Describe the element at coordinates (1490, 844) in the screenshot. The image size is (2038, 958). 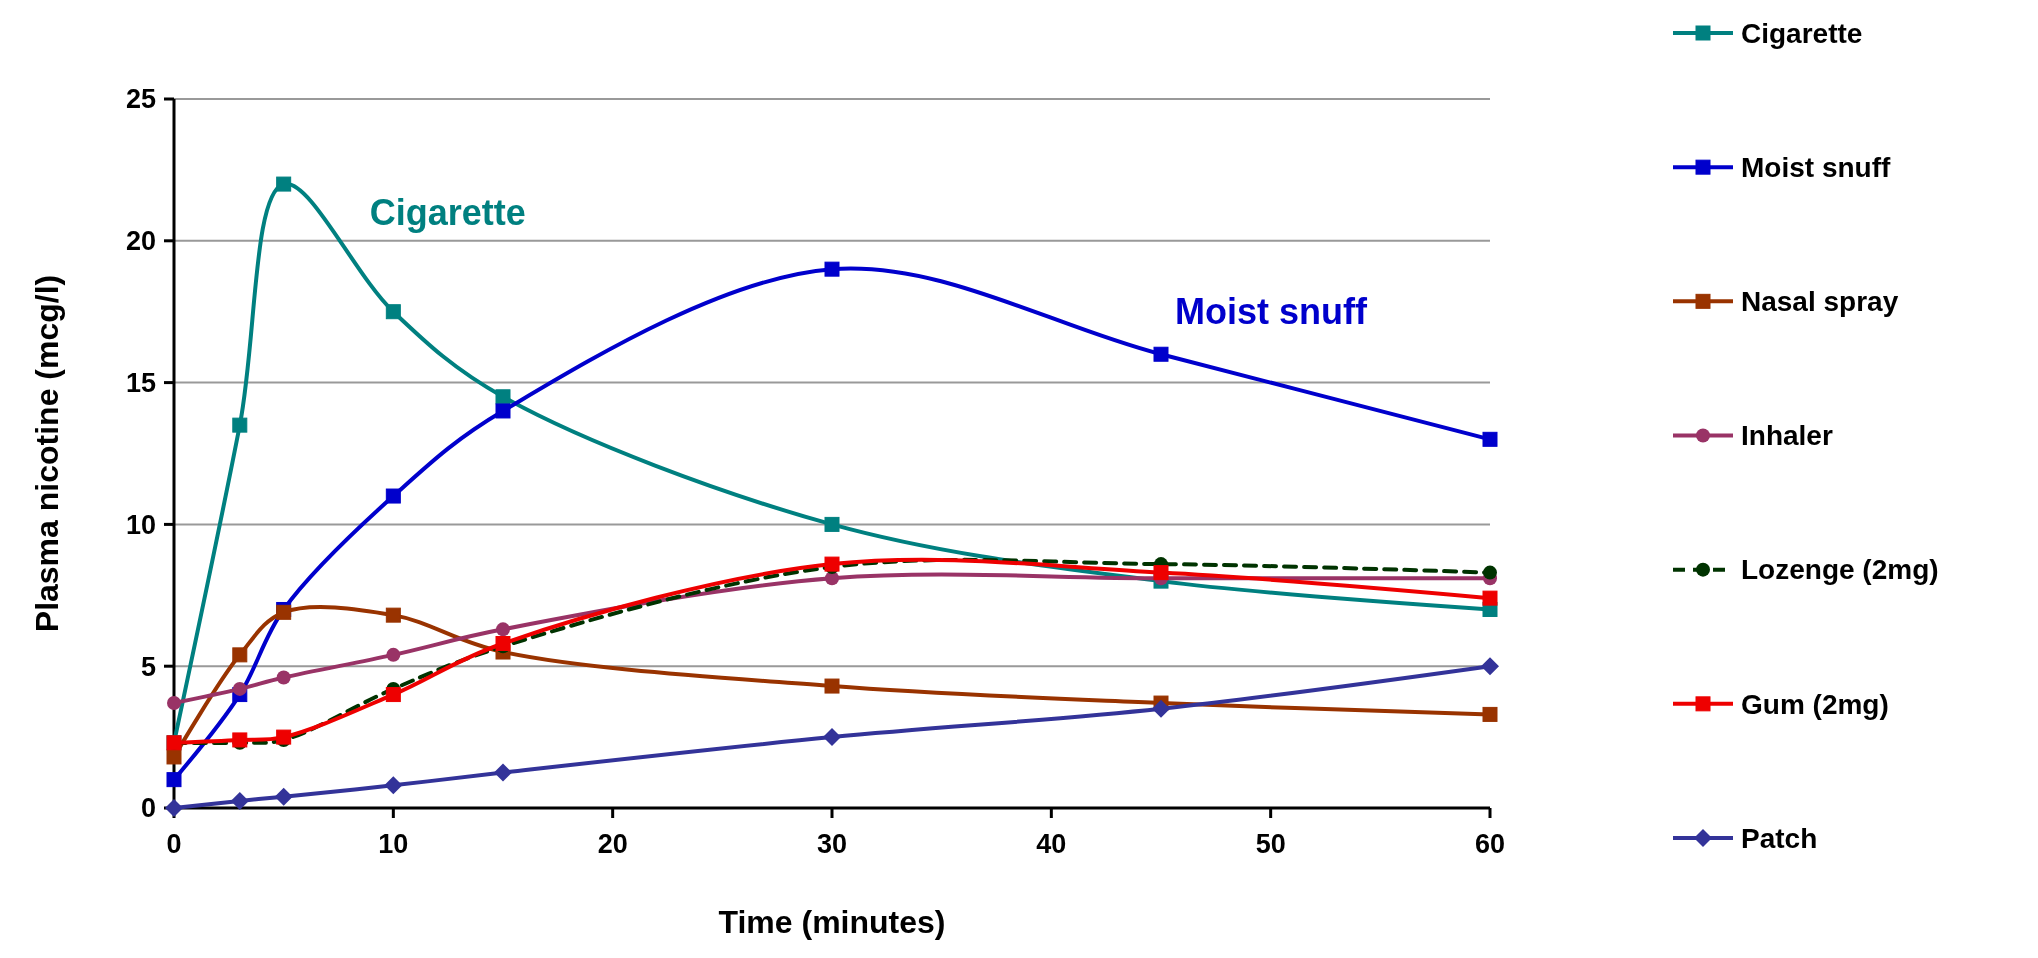
I see `x-tick-label: 60` at that location.